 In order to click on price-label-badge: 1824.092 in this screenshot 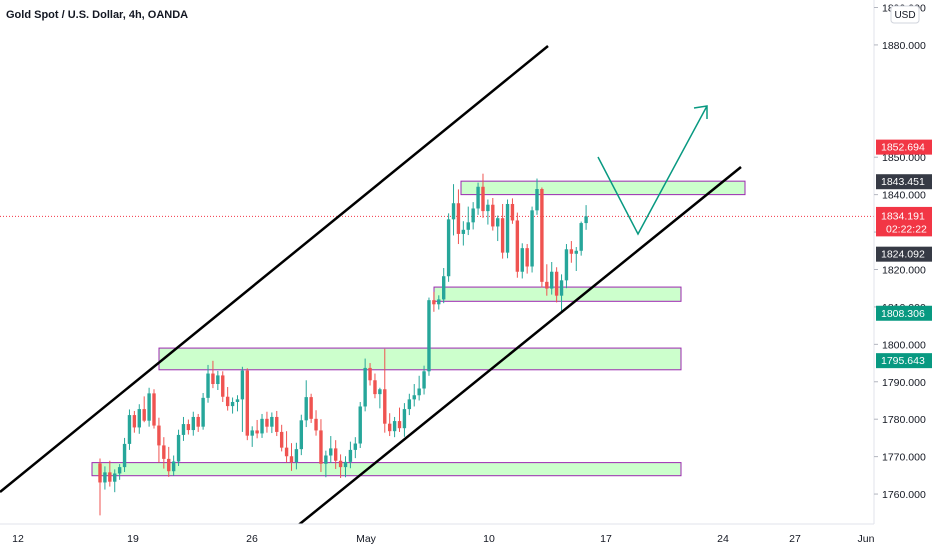, I will do `click(904, 254)`.